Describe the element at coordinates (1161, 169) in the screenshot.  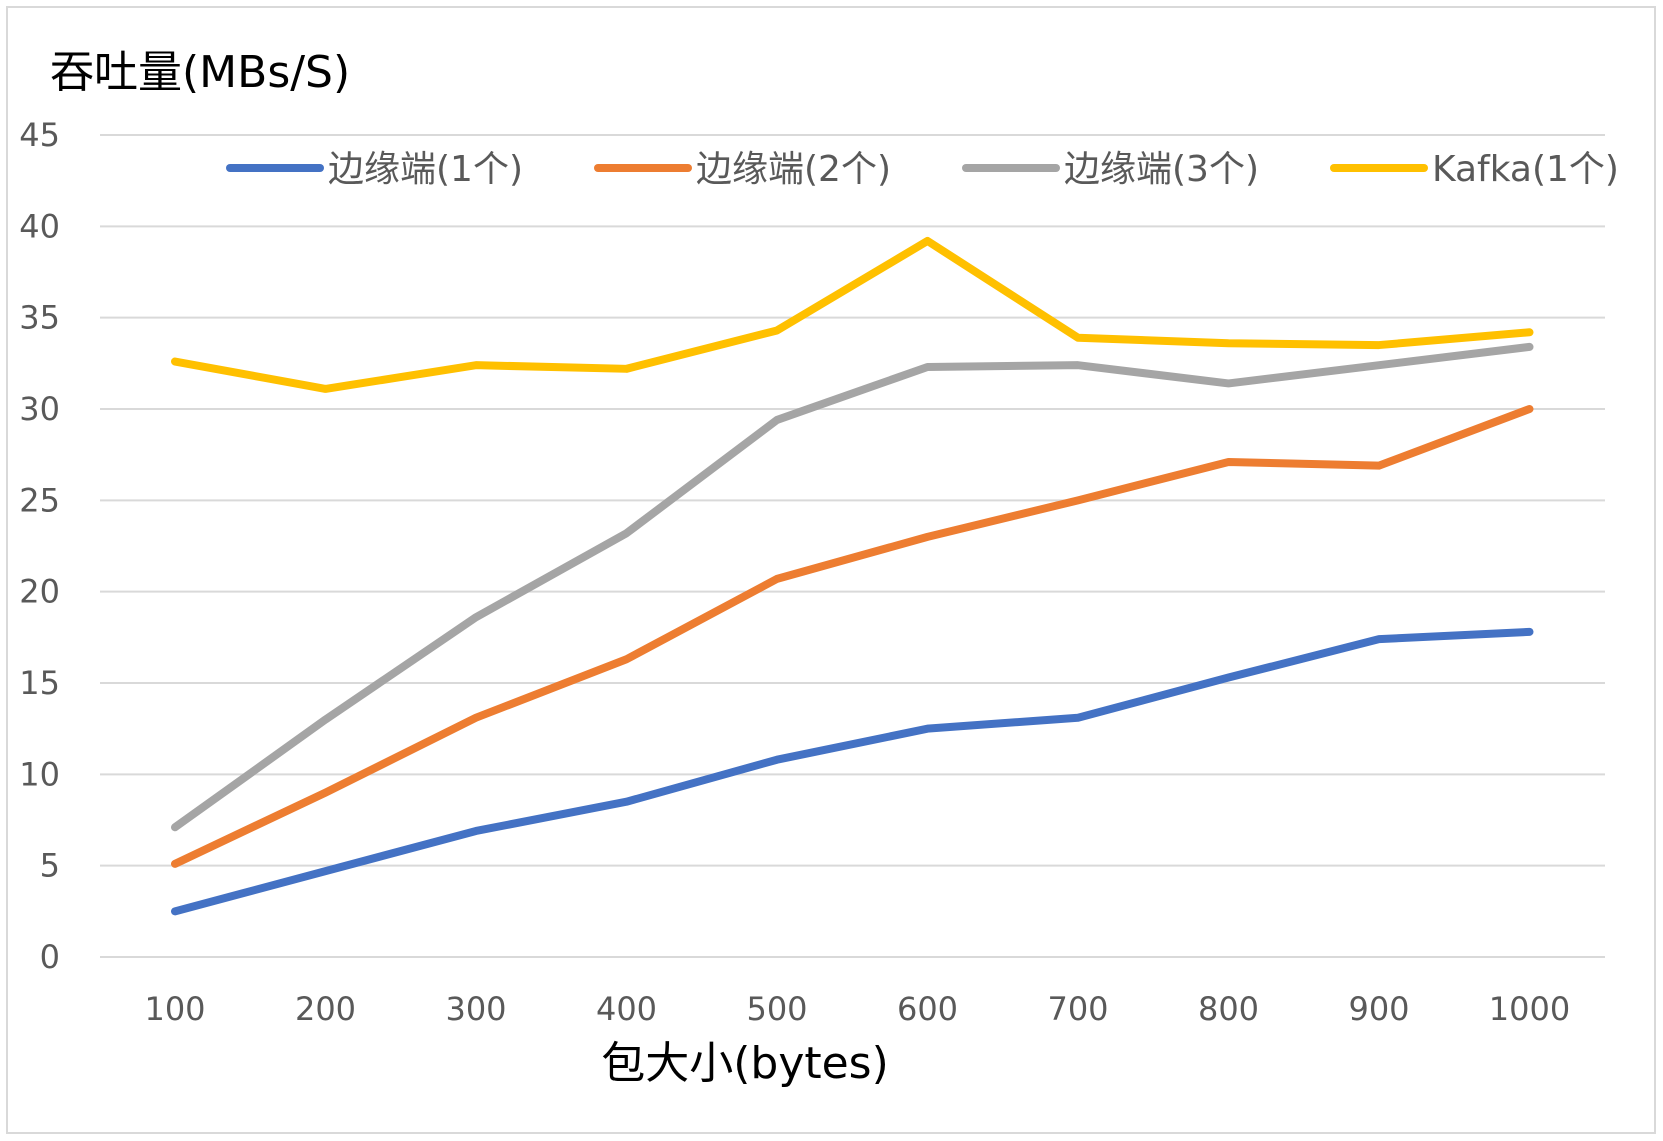
I see `legend-label: 边缘端(3个)` at that location.